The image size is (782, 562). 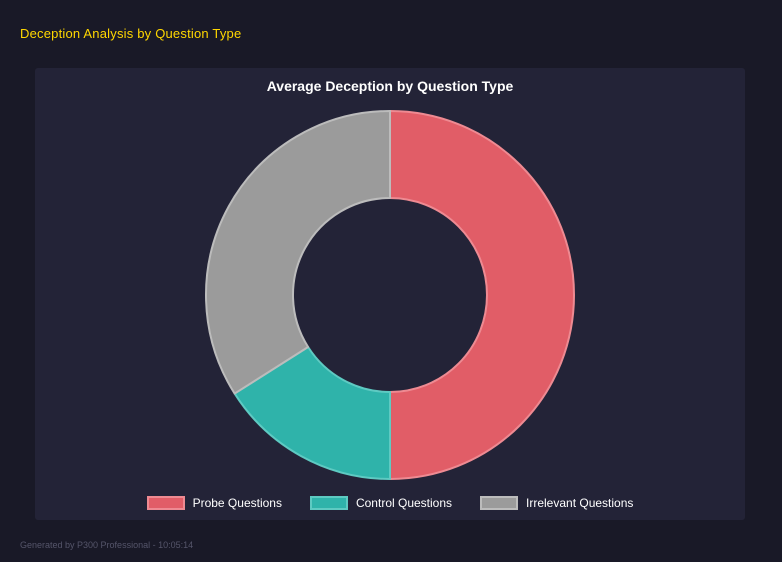 I want to click on legend-label: Irrelevant Questions, so click(x=580, y=503).